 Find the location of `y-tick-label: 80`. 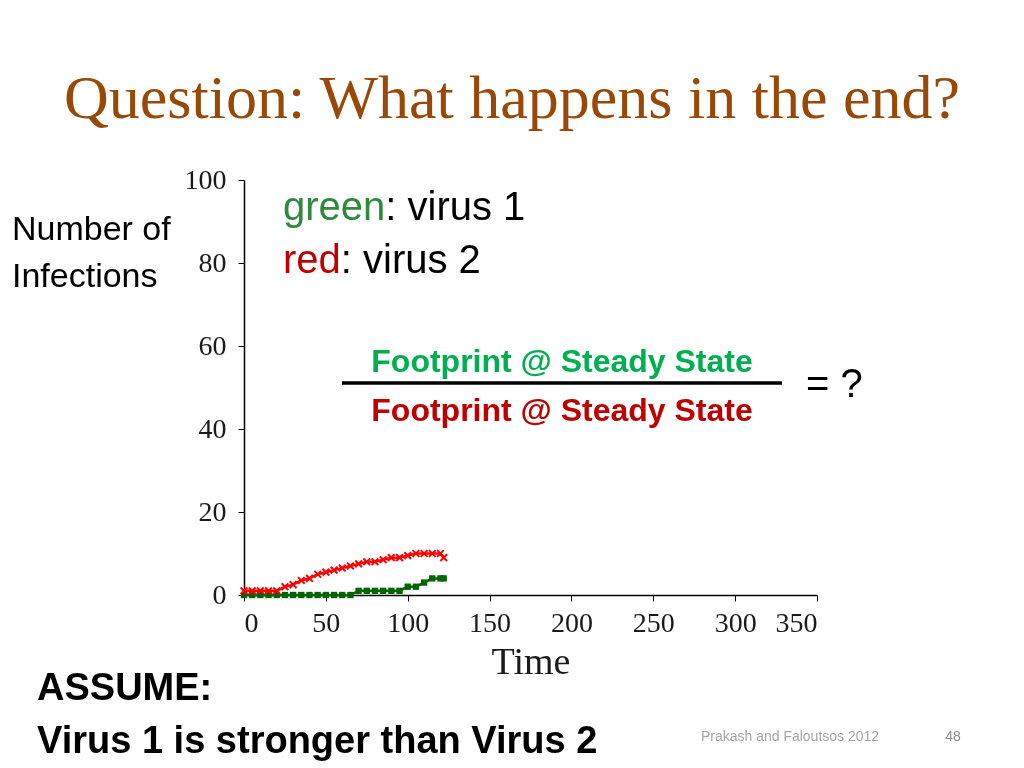

y-tick-label: 80 is located at coordinates (212, 262).